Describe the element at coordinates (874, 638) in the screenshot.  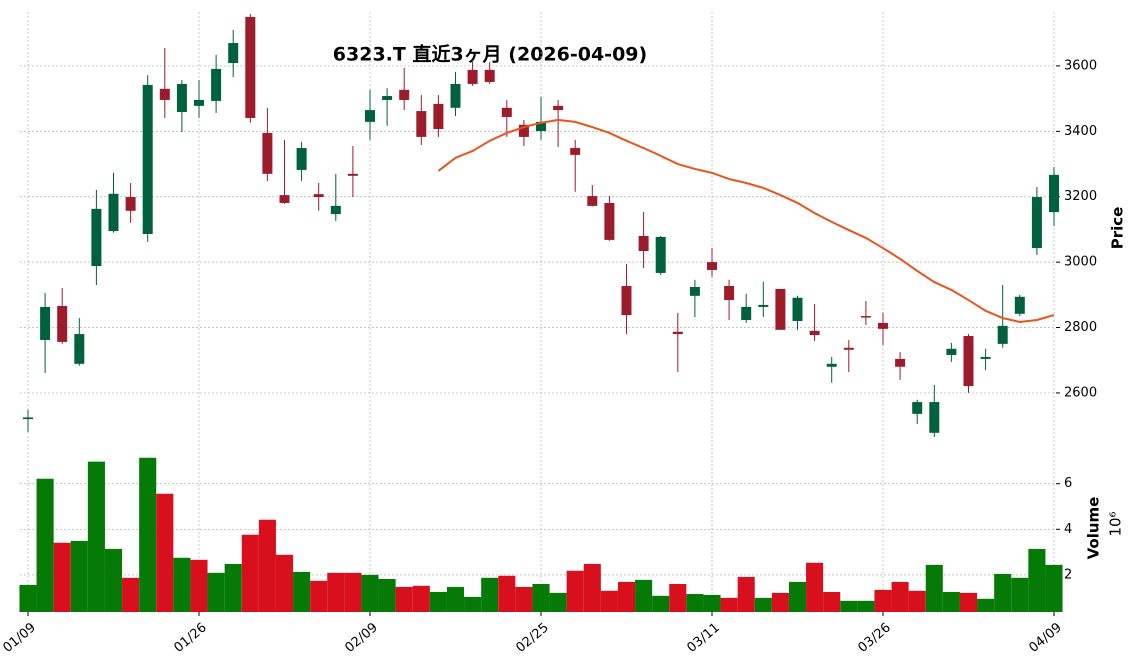
I see `x-tick-label: 03/26` at that location.